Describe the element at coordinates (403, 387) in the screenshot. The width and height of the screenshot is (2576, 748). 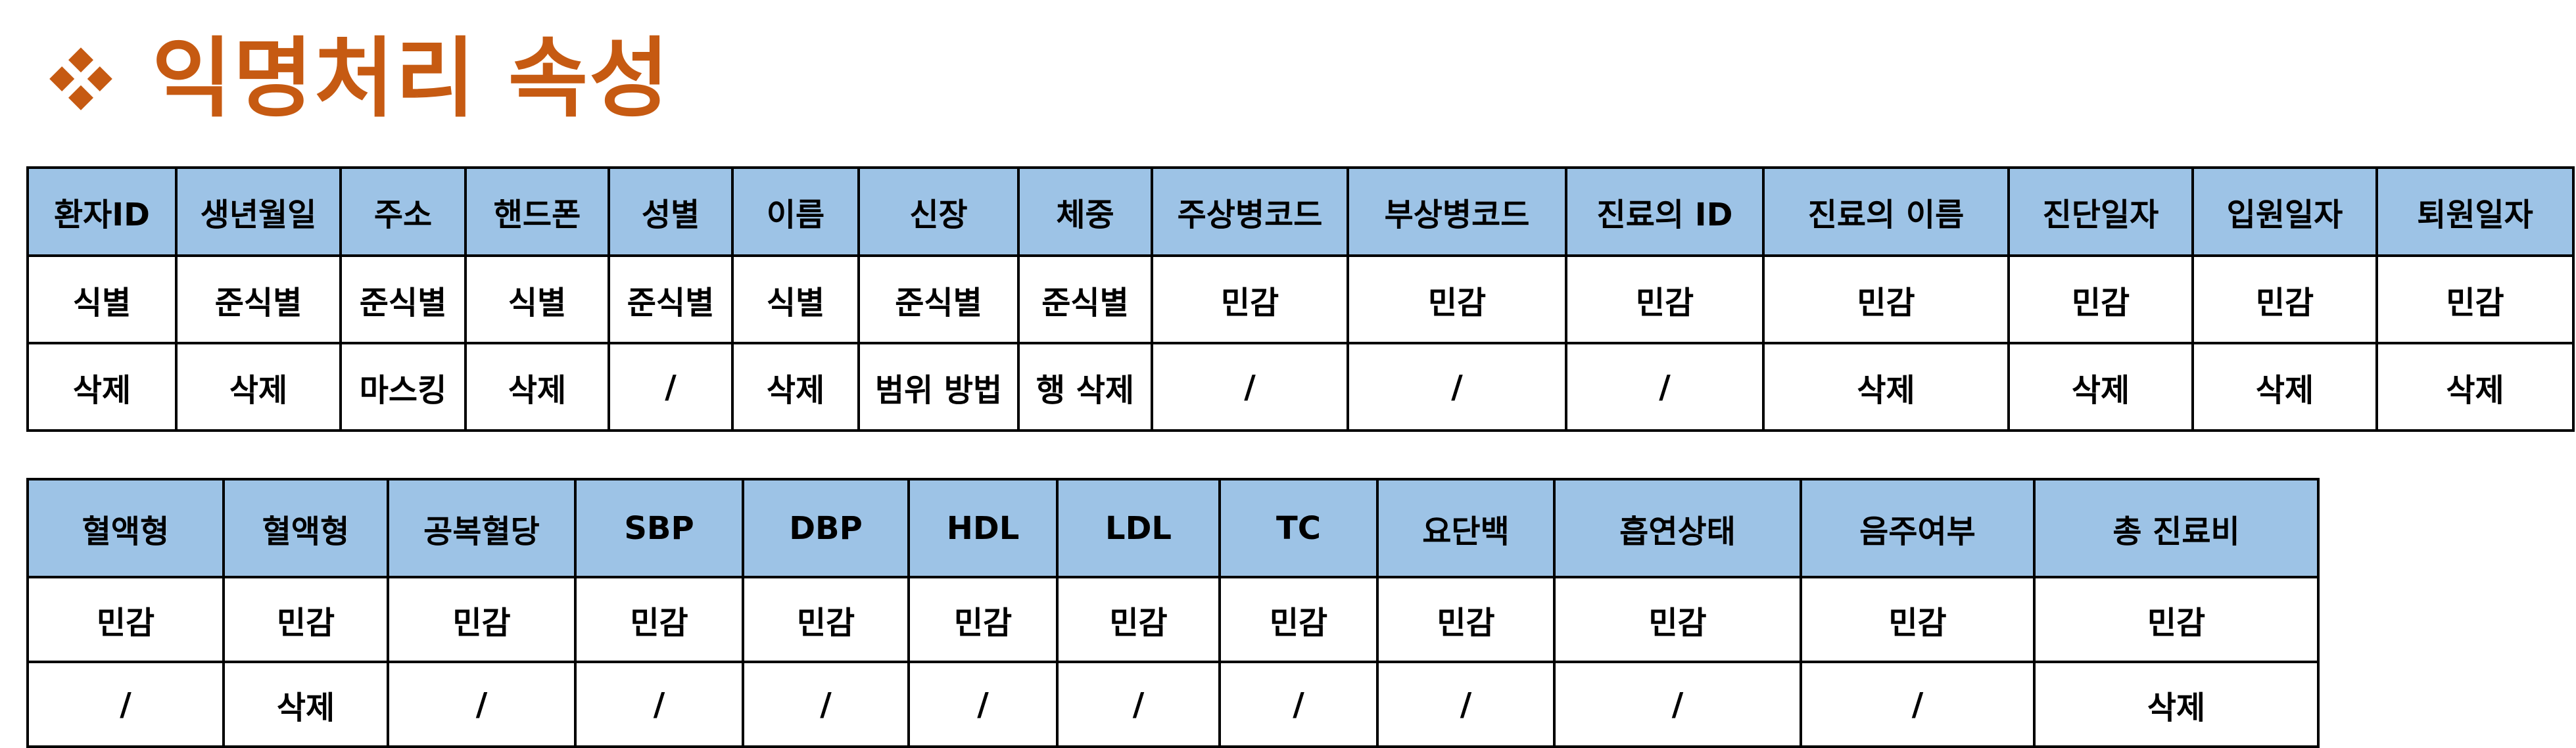
I see `table-cell: 마스킹` at that location.